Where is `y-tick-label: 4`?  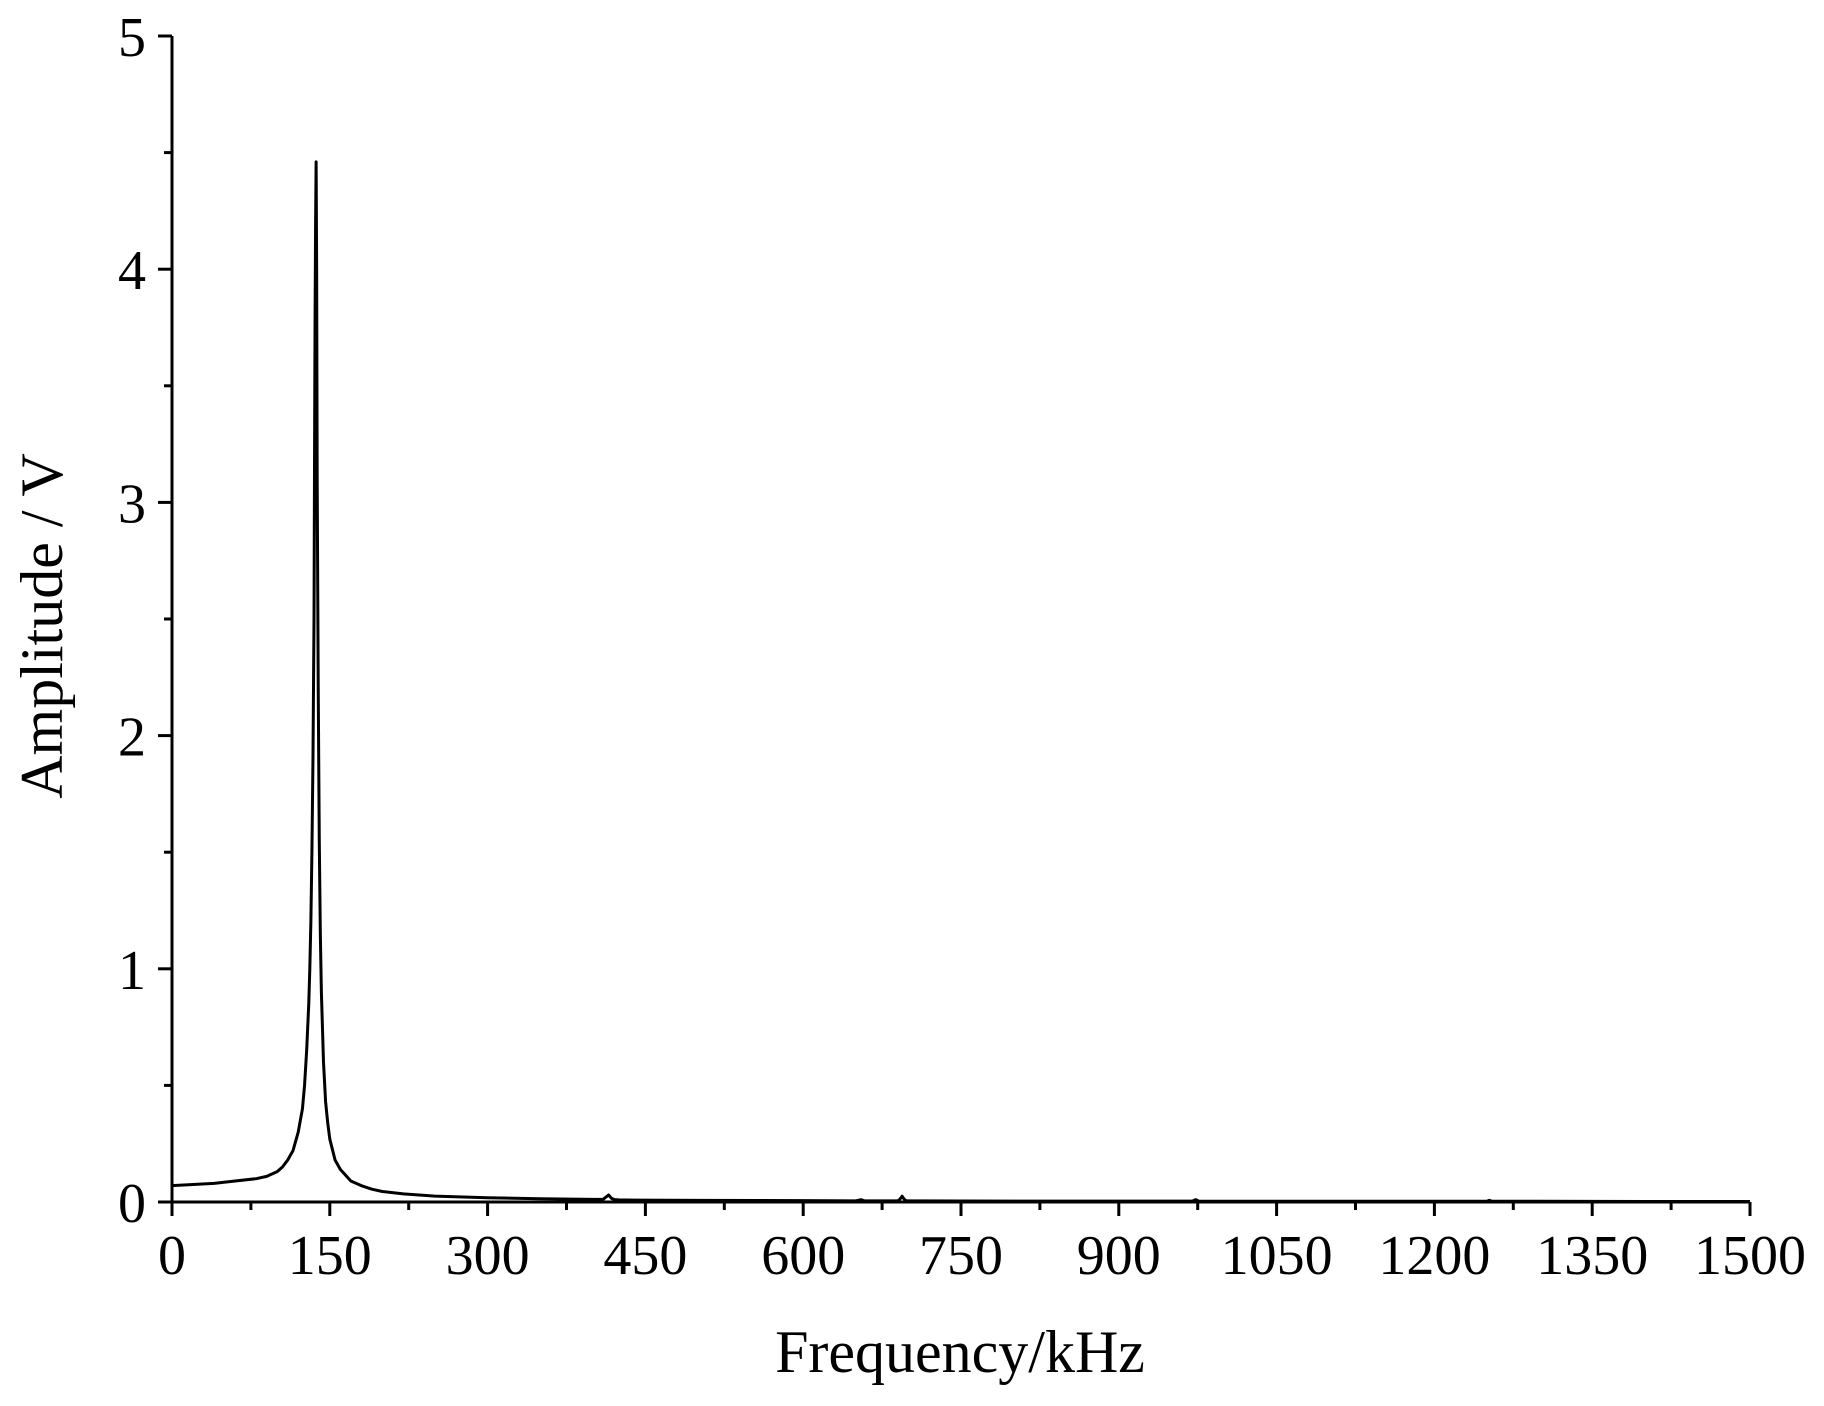 y-tick-label: 4 is located at coordinates (132, 271).